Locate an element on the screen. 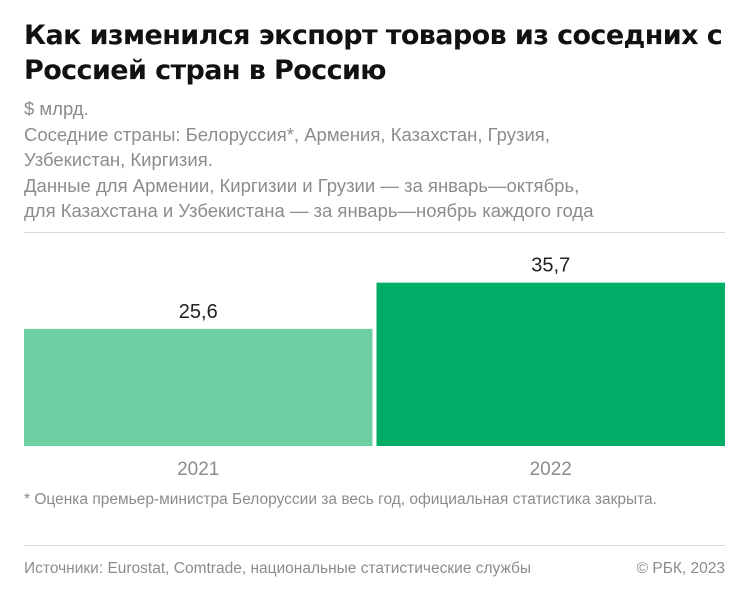 Image resolution: width=749 pixels, height=600 pixels. subtitle-units: $ млрд. is located at coordinates (56, 108).